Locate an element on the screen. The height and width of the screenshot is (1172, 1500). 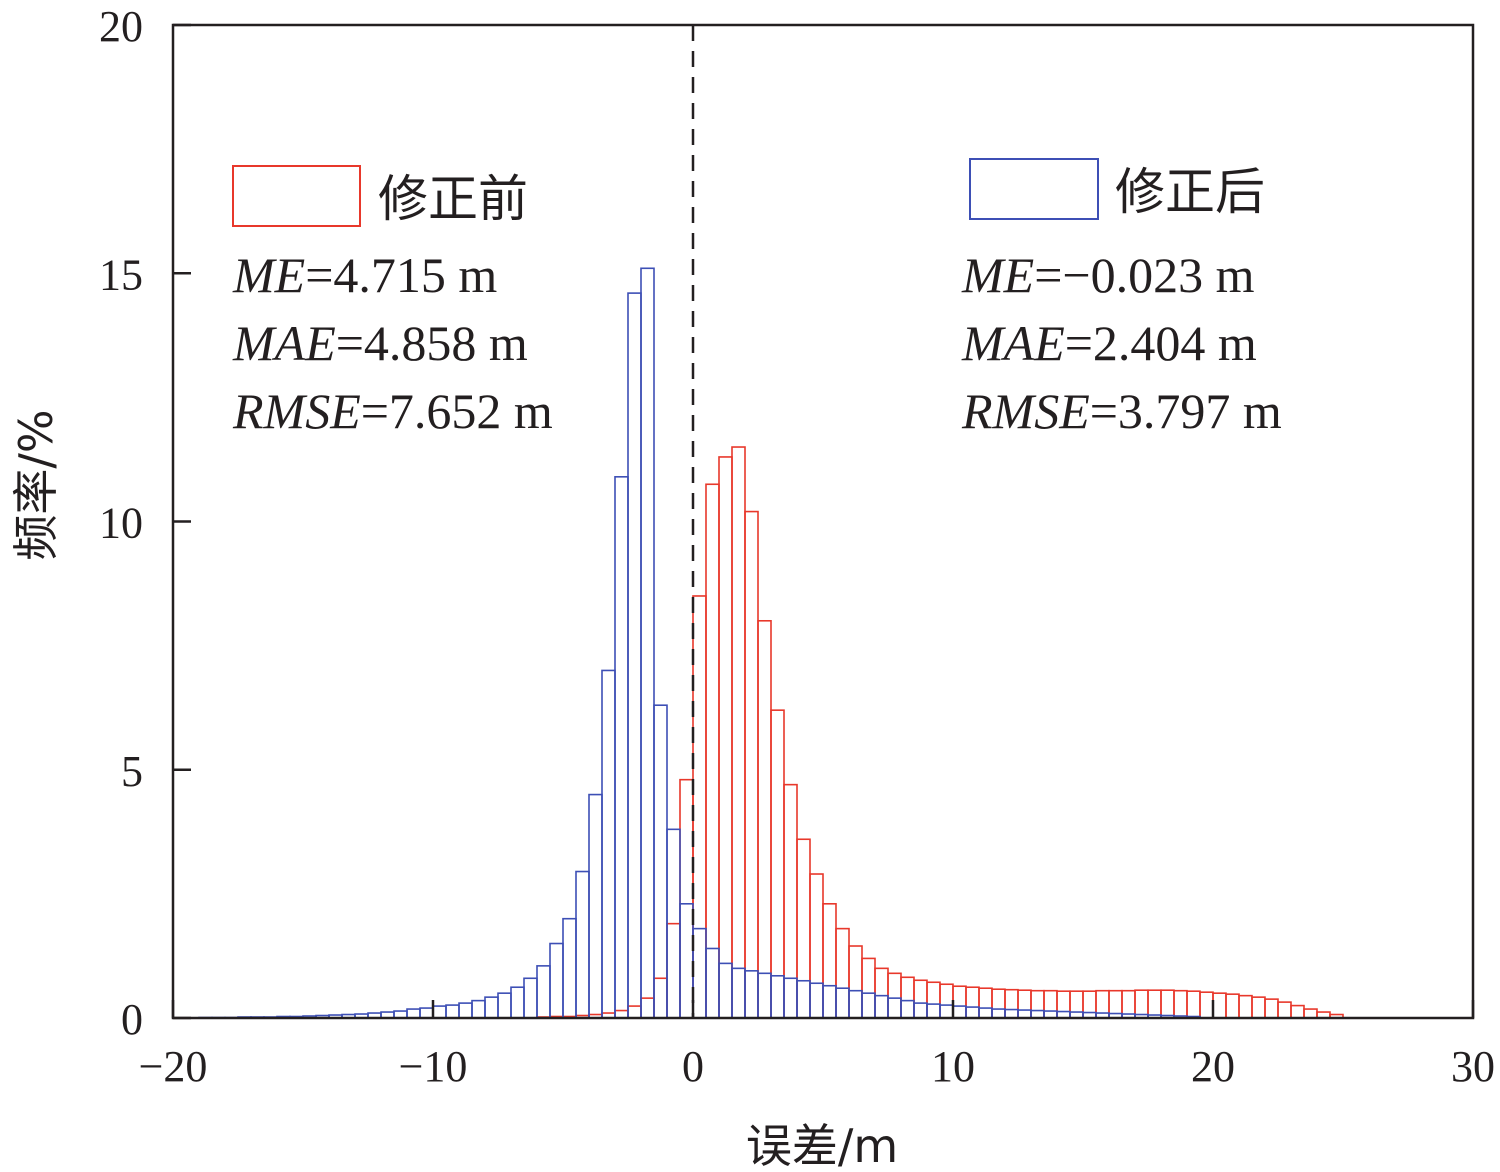
stat-me-before: ME=4.715 m is located at coordinates (364, 275).